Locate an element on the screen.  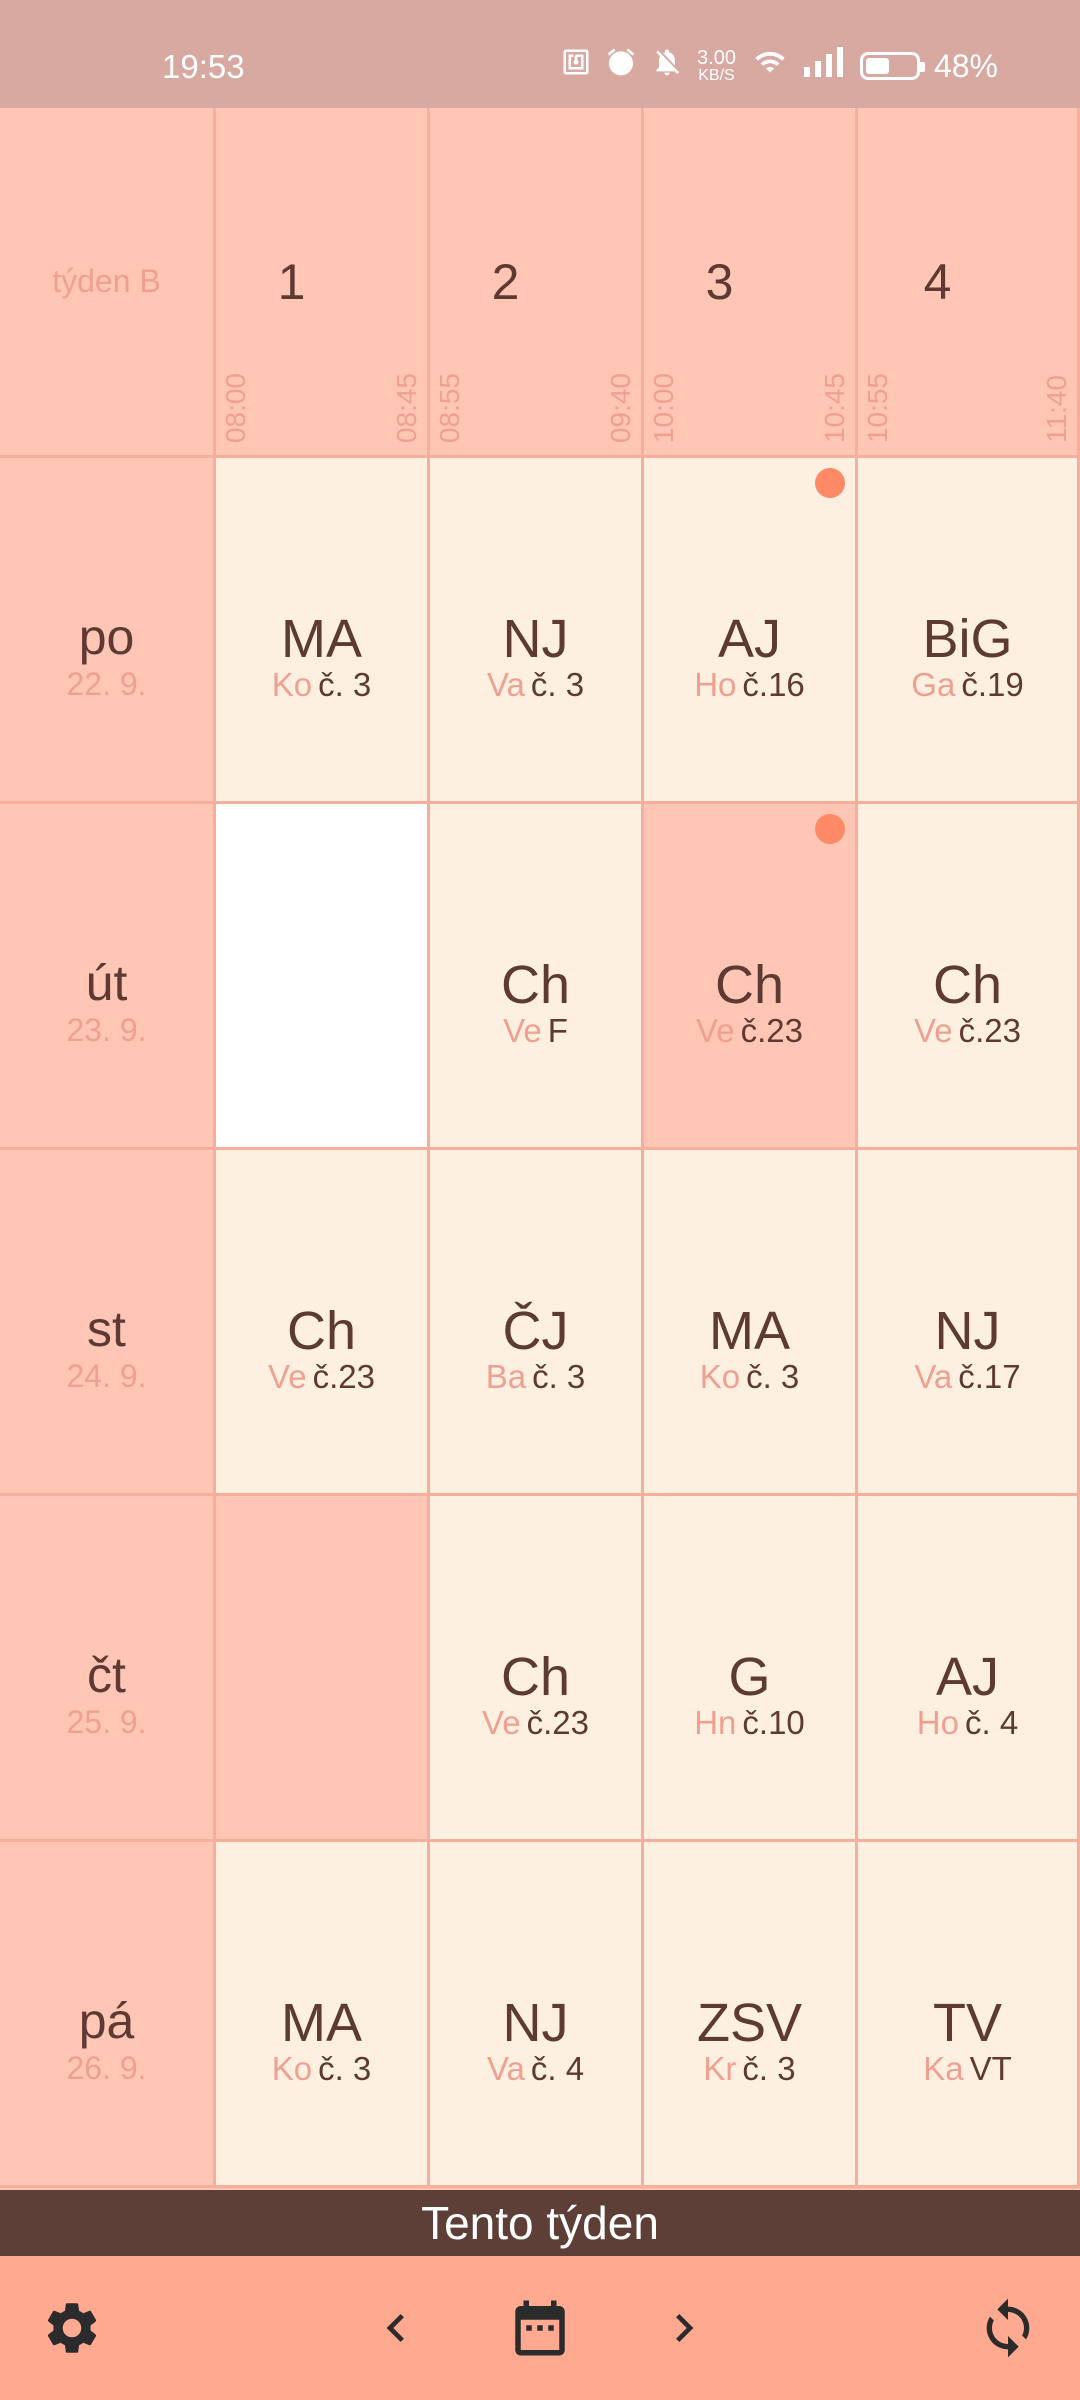
lesson-cell: BiG Ga č.19 is located at coordinates (969, 631).